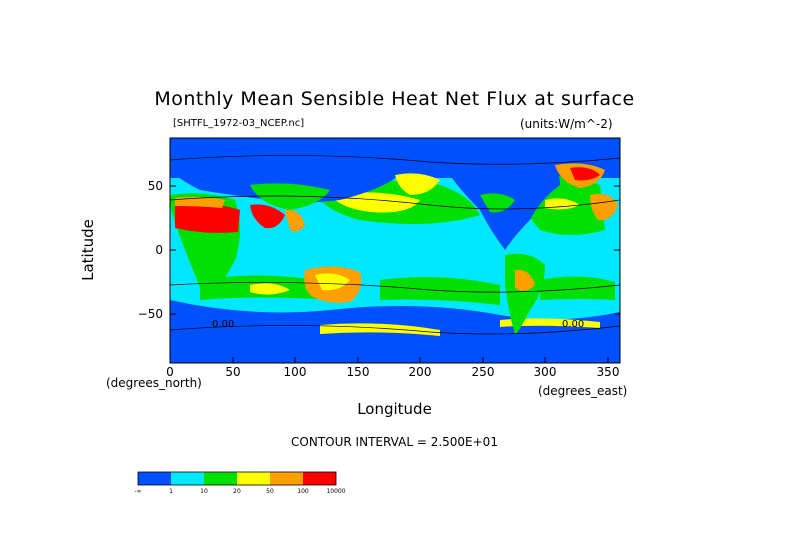  Describe the element at coordinates (285, 178) in the screenshot. I see `eurasia` at that location.